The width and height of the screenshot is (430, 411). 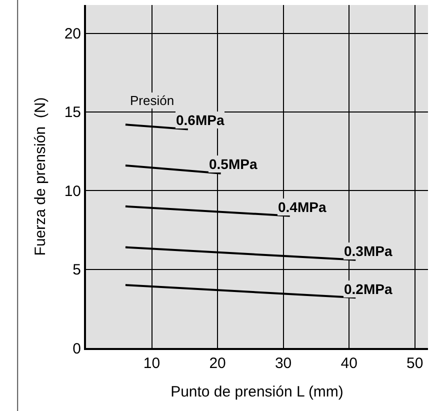 What do you see at coordinates (76, 349) in the screenshot?
I see `y-tick-label: 0` at bounding box center [76, 349].